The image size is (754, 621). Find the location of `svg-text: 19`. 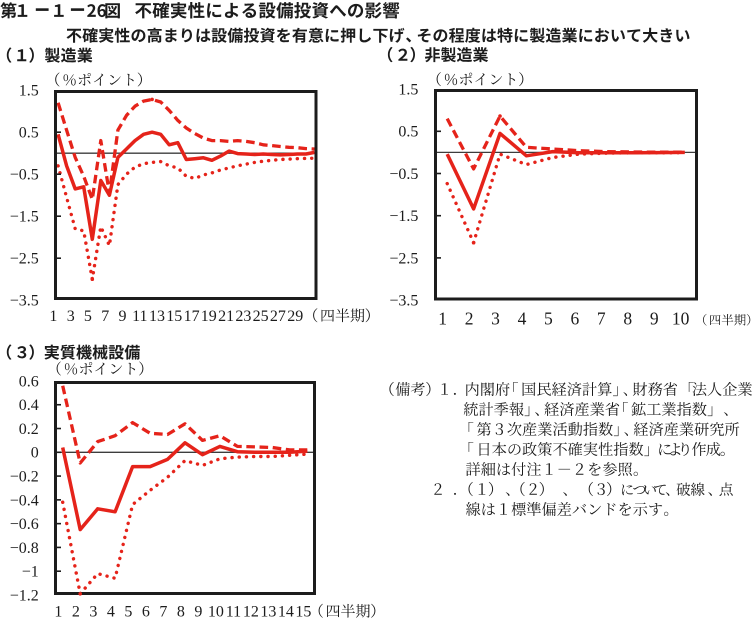

svg-text: 19 is located at coordinates (209, 316).